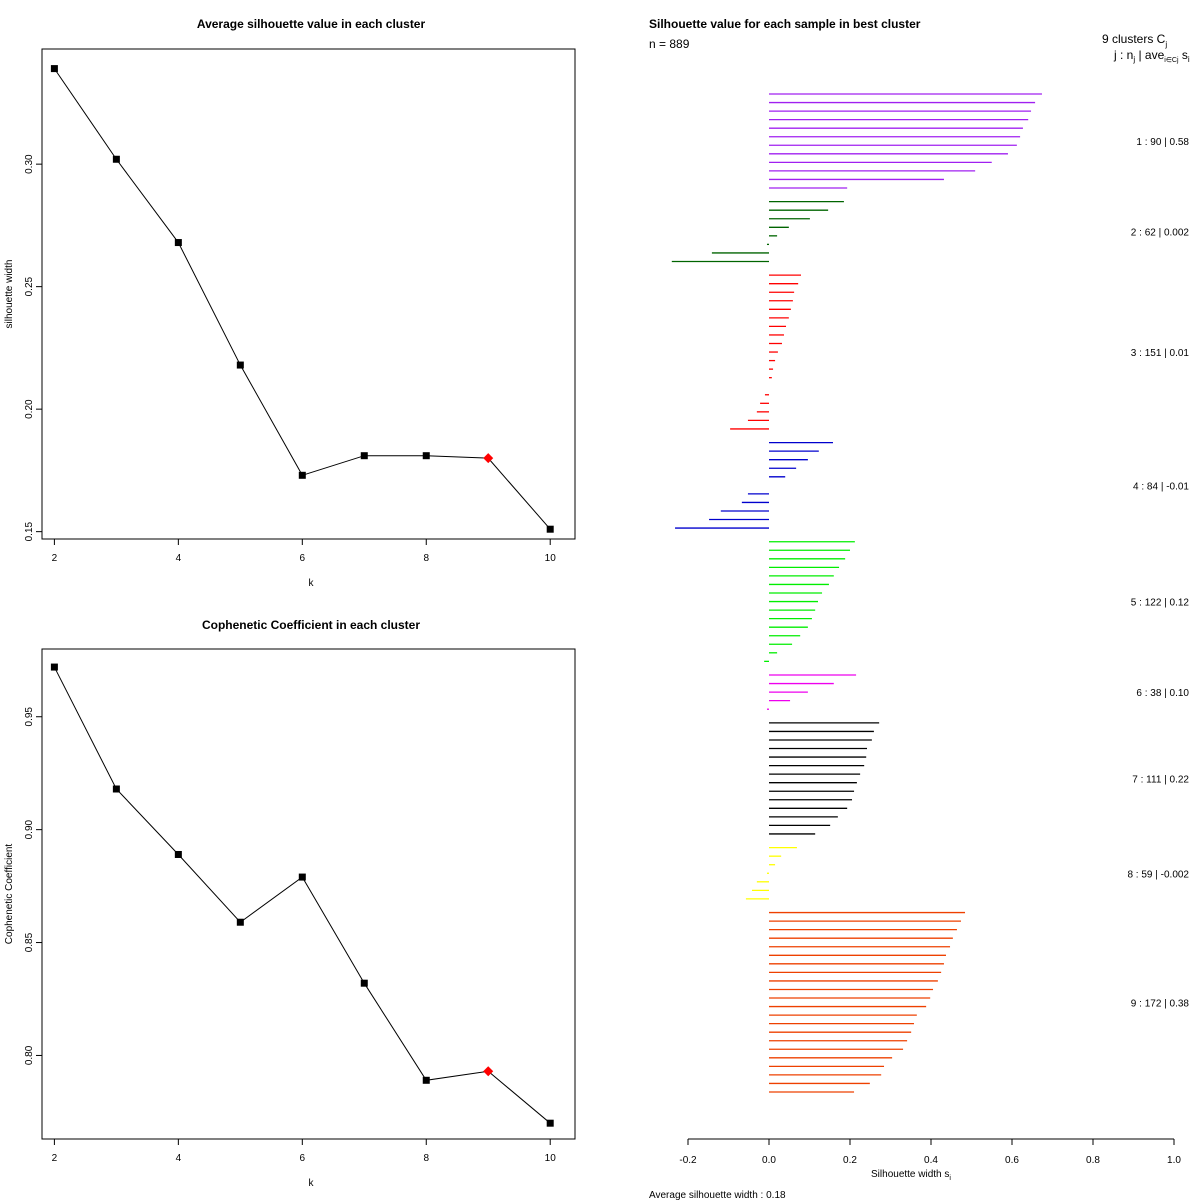  What do you see at coordinates (1160, 779) in the screenshot?
I see `cluster-7-summary: 7 : 111 | 0.22` at bounding box center [1160, 779].